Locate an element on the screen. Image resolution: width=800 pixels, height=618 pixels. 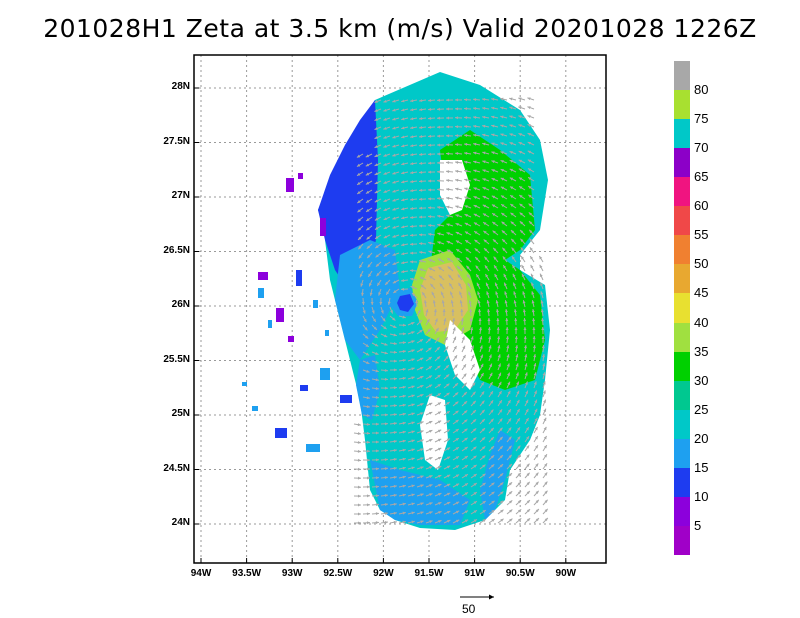
field-lightblue is located at coordinates (367, 300).